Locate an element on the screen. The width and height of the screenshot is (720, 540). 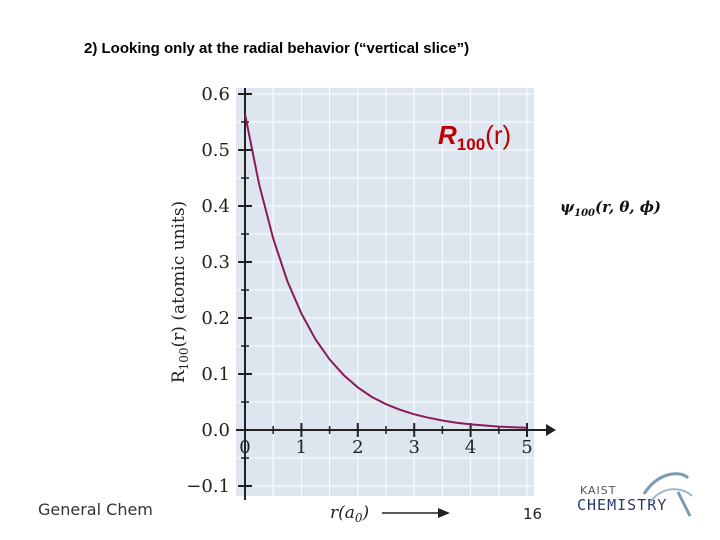
x-axis-label-rest: ) is located at coordinates (366, 513).